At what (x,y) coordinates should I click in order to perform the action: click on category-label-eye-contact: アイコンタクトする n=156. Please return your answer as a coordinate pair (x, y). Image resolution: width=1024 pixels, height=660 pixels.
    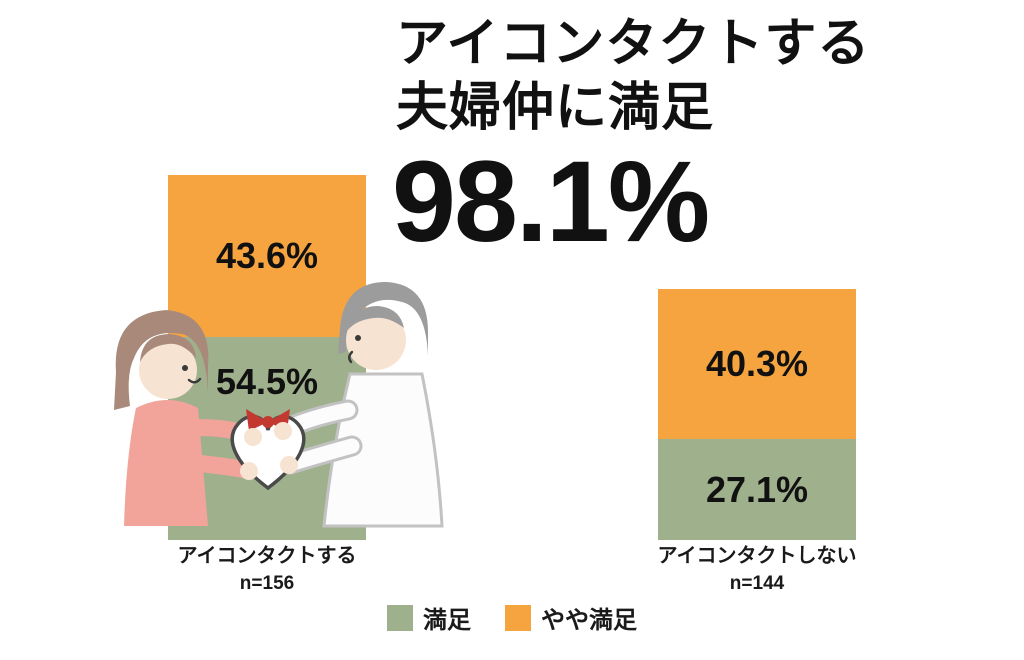
    Looking at the image, I should click on (267, 570).